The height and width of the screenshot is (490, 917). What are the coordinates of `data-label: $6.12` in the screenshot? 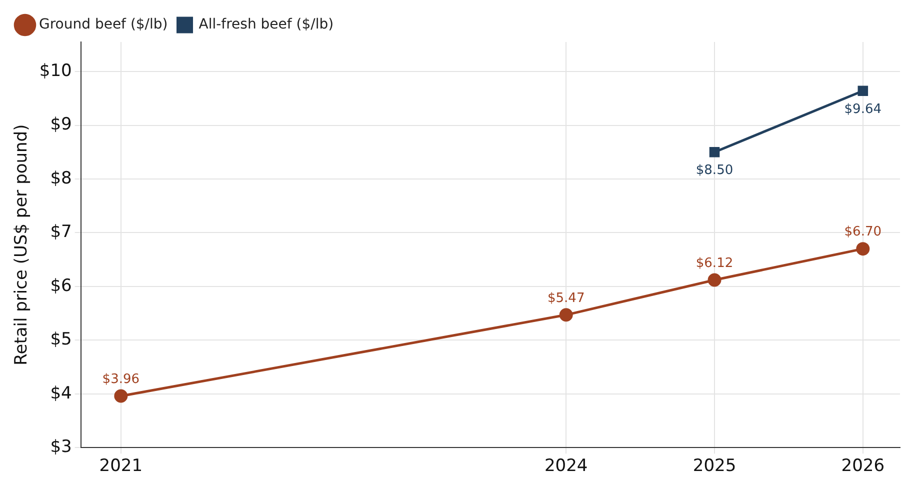 It's located at (715, 263).